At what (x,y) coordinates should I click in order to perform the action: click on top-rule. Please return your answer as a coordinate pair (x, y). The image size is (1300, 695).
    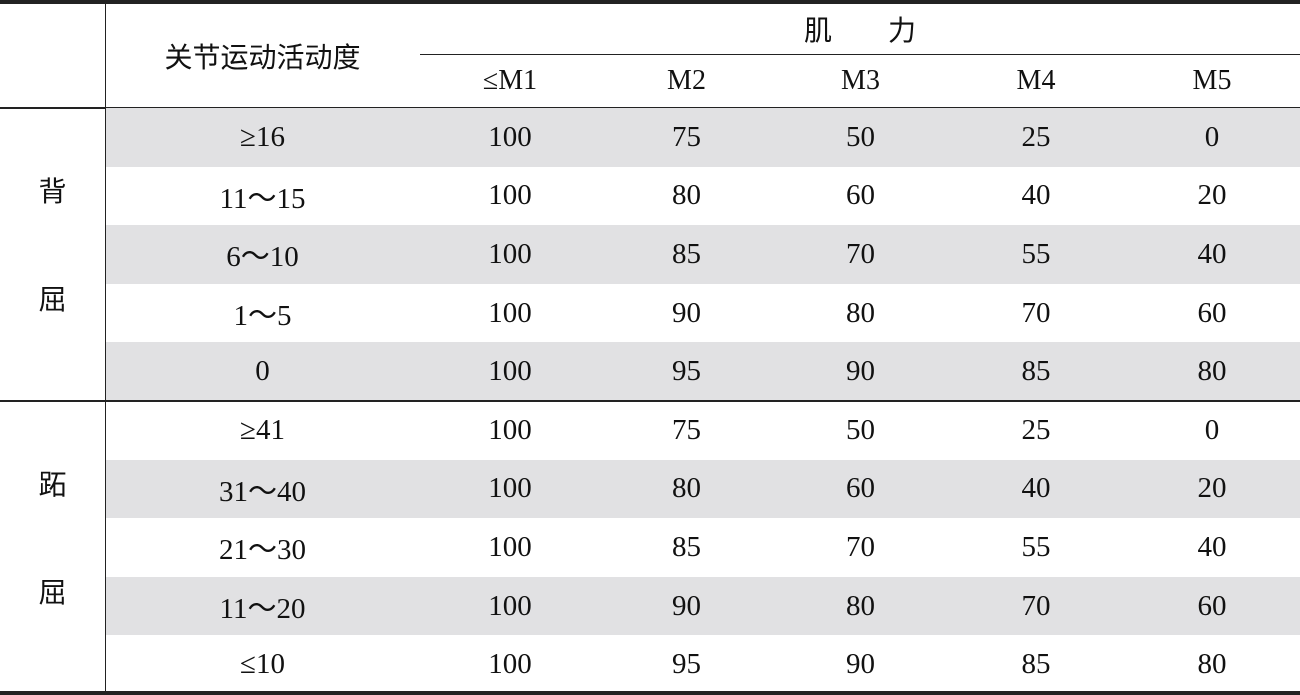
    Looking at the image, I should click on (650, 2).